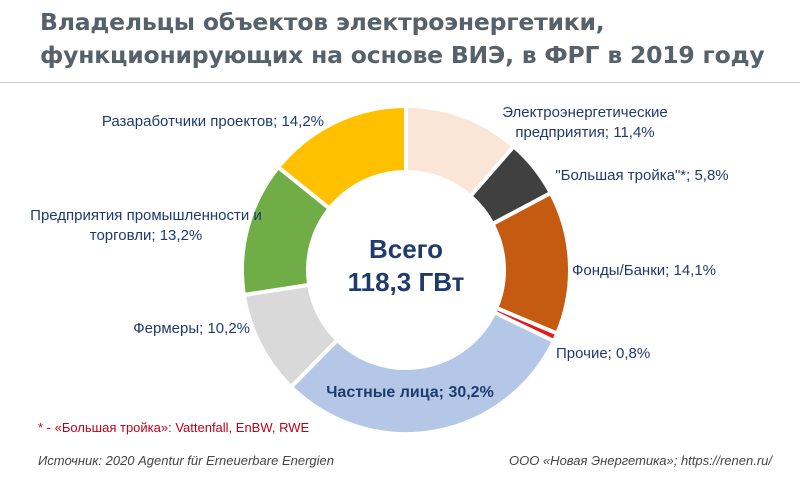 Image resolution: width=800 pixels, height=489 pixels. I want to click on slice-label-0: Электроэнергетические предприятия; 11,4%, so click(584, 122).